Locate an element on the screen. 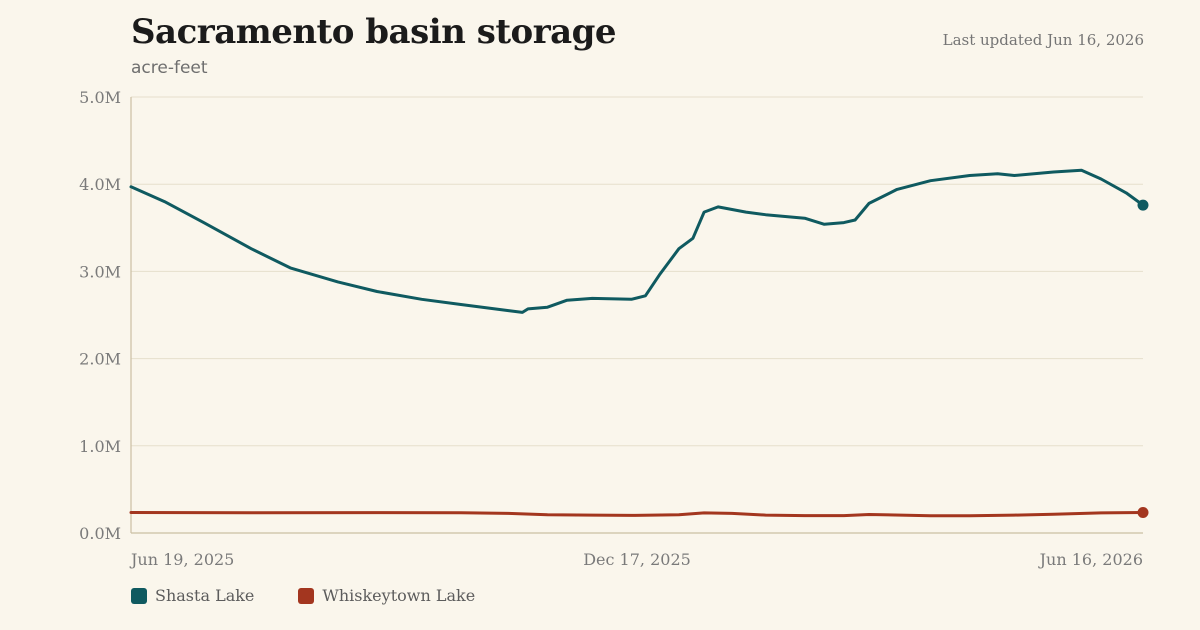 The width and height of the screenshot is (1200, 630). y-tick-label: 4.0M is located at coordinates (100, 184).